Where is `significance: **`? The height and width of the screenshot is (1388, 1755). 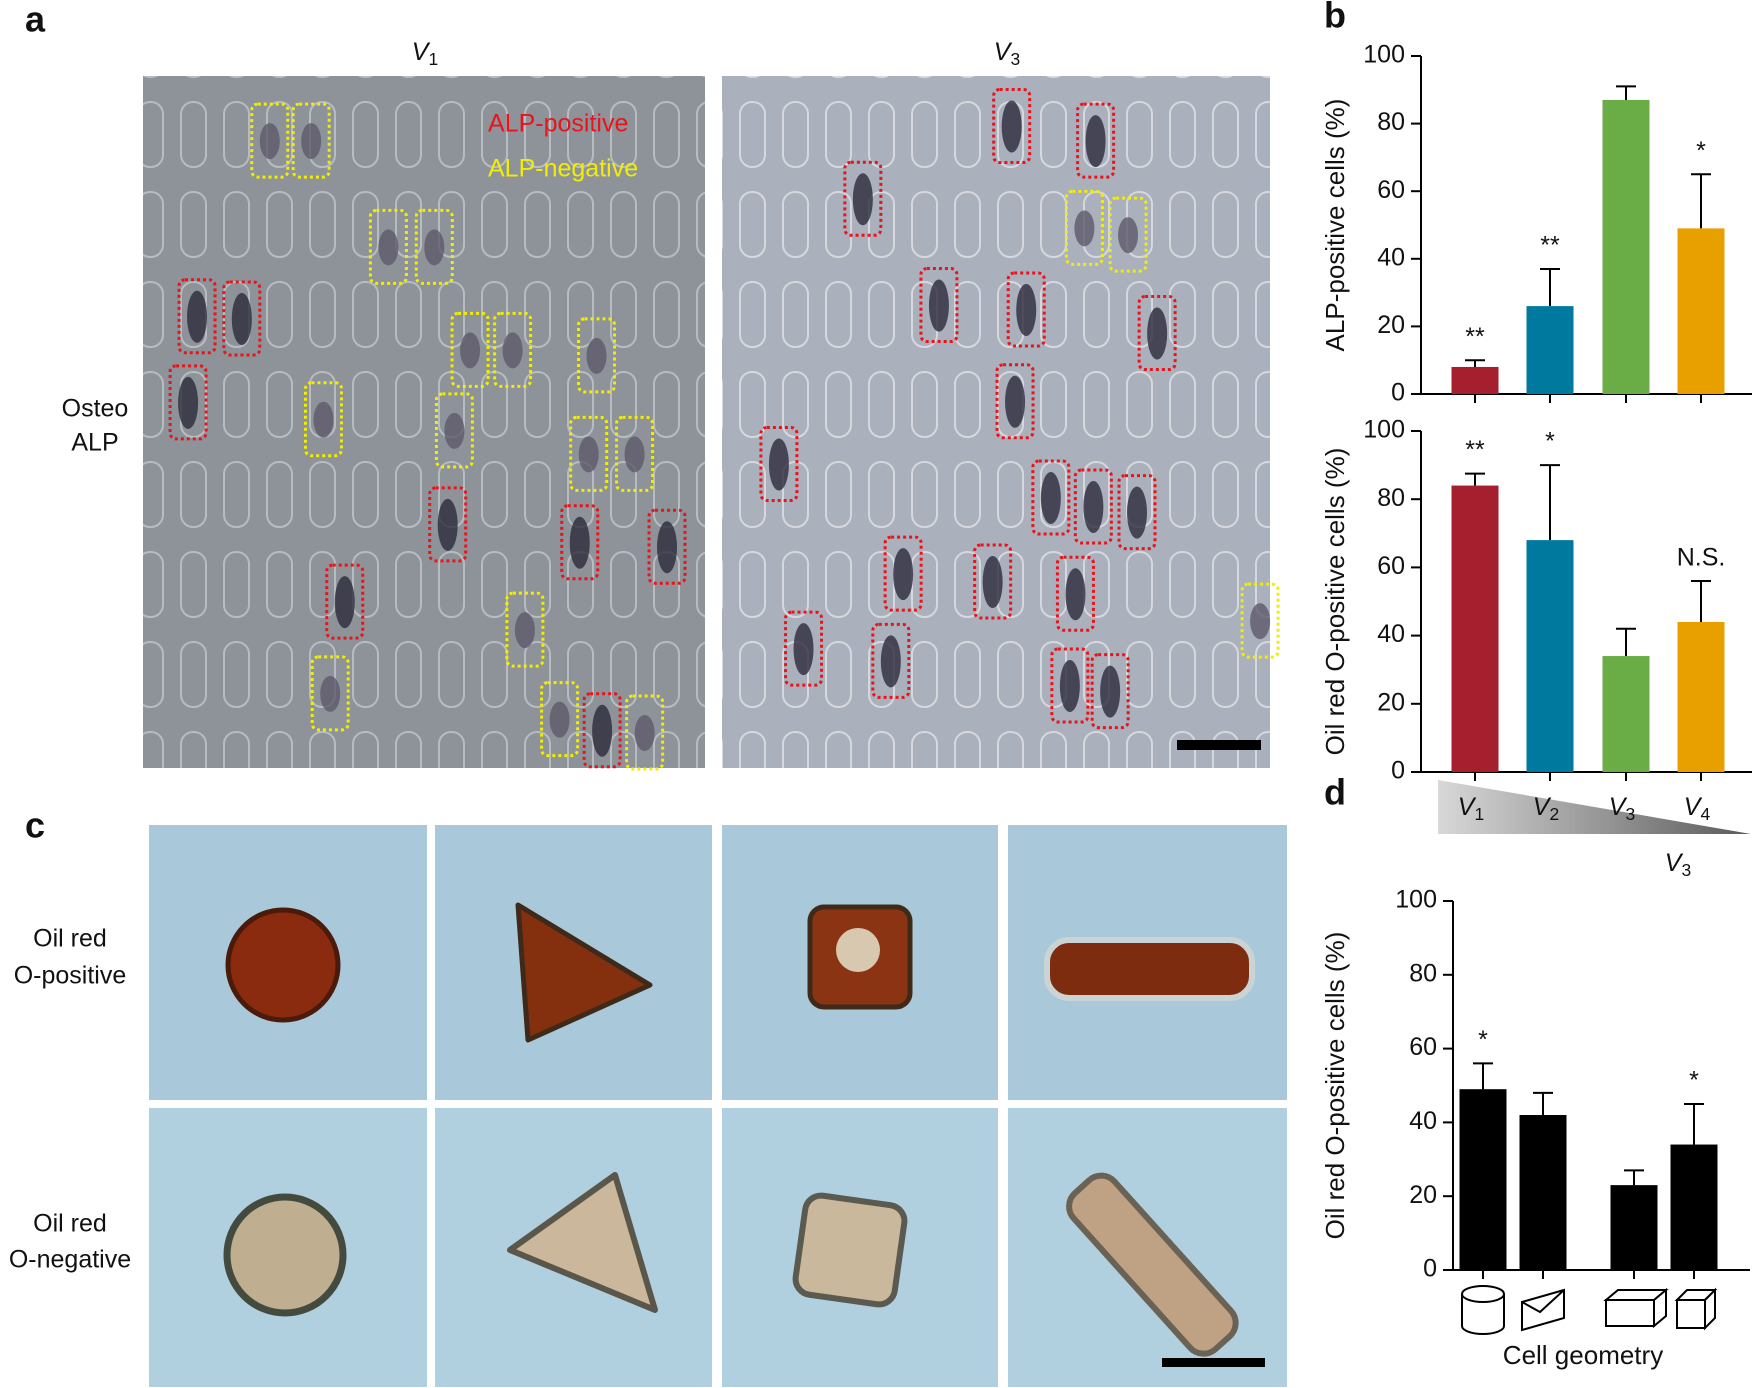
significance: ** is located at coordinates (1550, 246).